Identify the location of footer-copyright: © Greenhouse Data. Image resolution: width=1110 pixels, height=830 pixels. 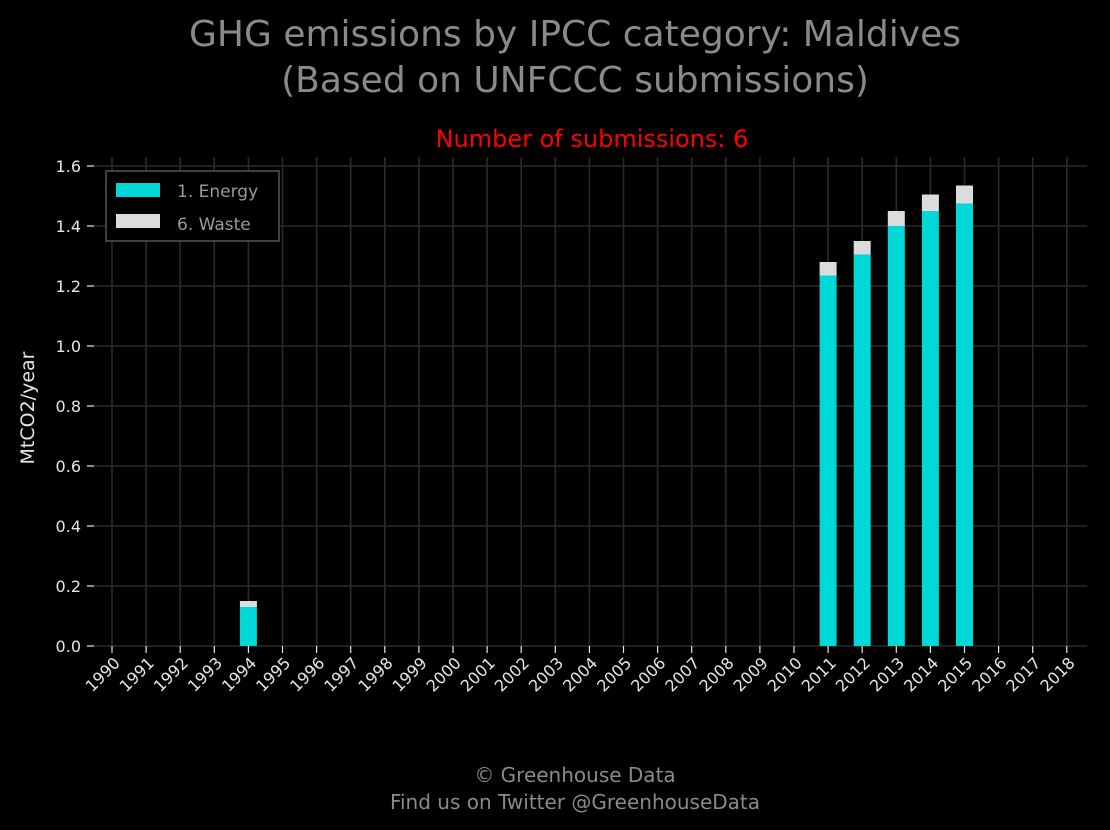
(574, 775).